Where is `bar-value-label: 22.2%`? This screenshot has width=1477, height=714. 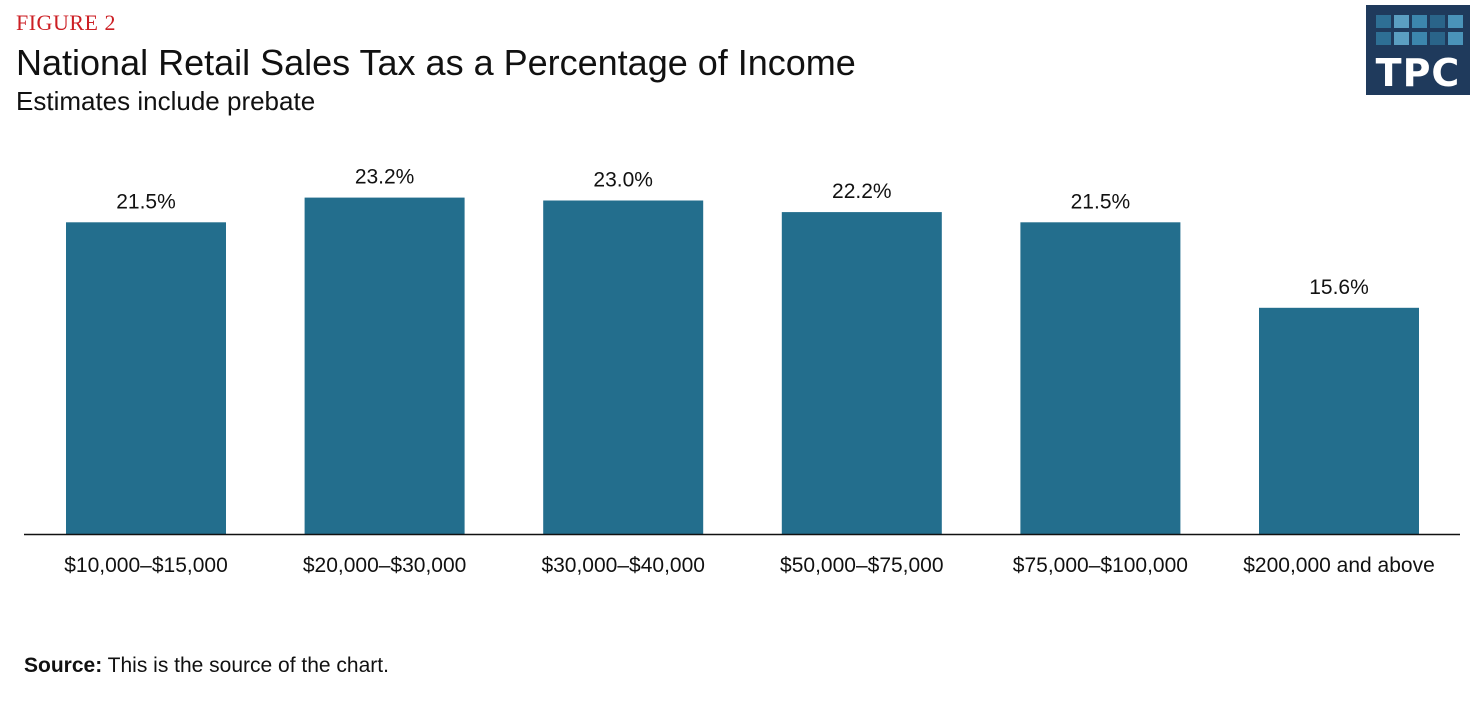
bar-value-label: 22.2% is located at coordinates (862, 191).